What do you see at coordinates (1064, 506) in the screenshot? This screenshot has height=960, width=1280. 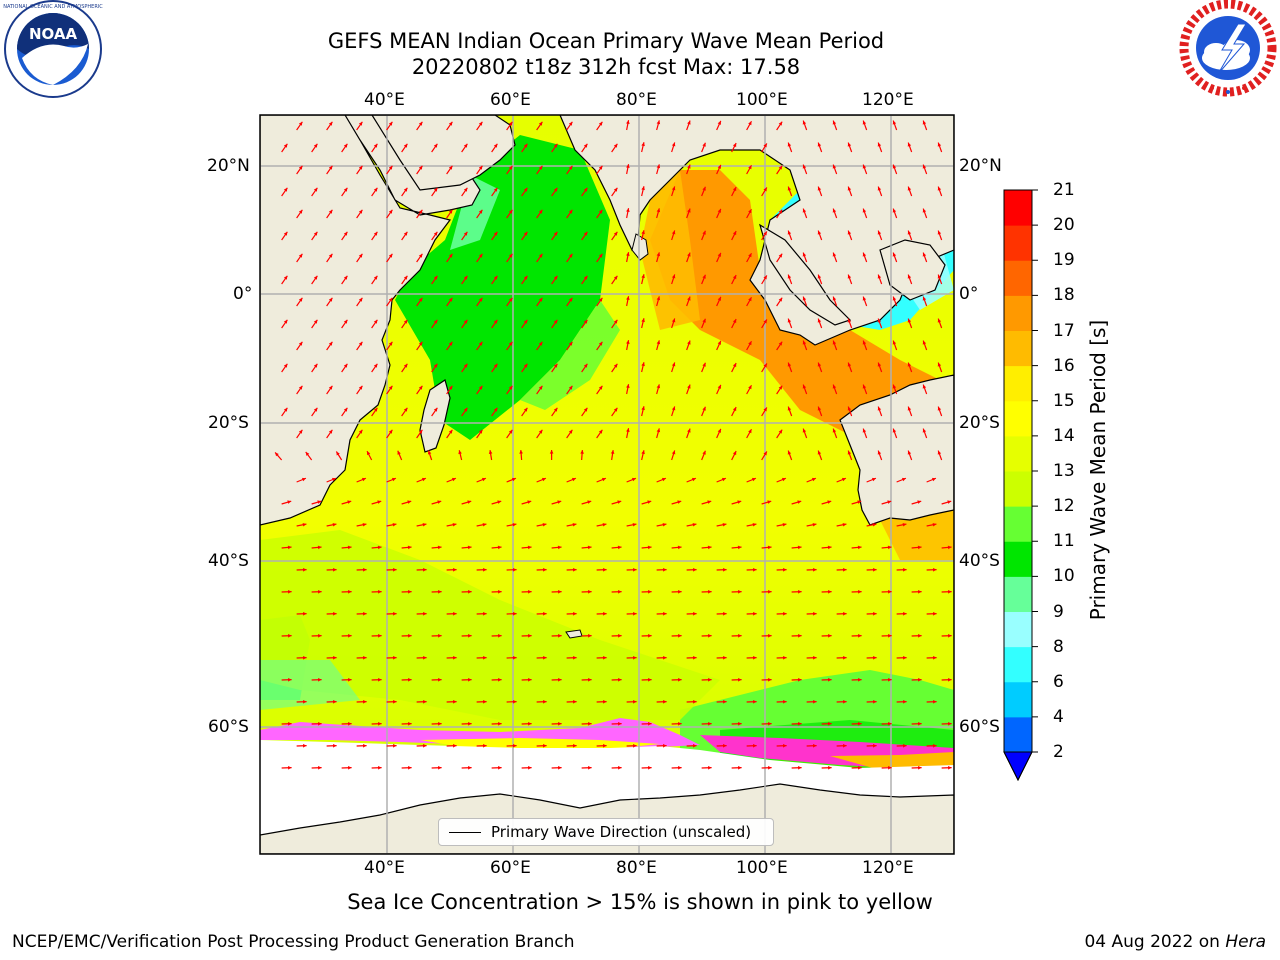 I see `colorbar-tick-label: 12` at bounding box center [1064, 506].